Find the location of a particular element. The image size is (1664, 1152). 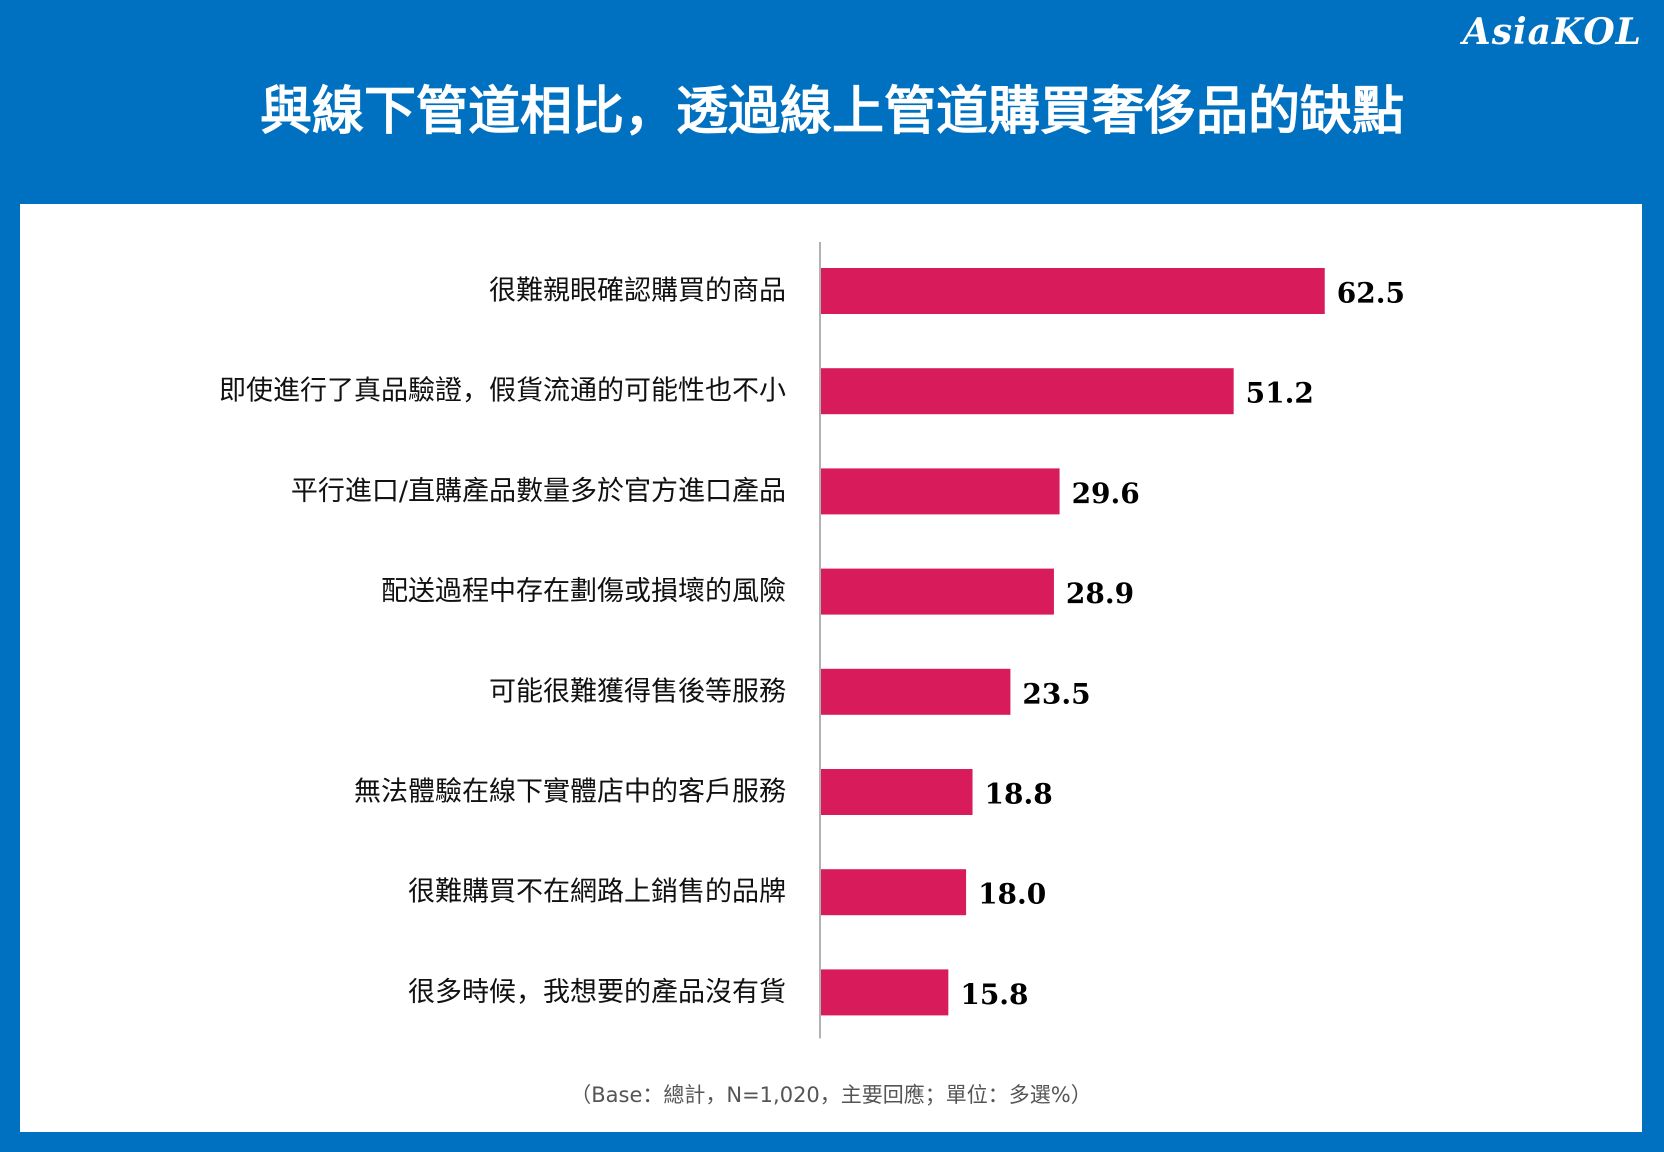

data-label: 15.8 is located at coordinates (994, 994).